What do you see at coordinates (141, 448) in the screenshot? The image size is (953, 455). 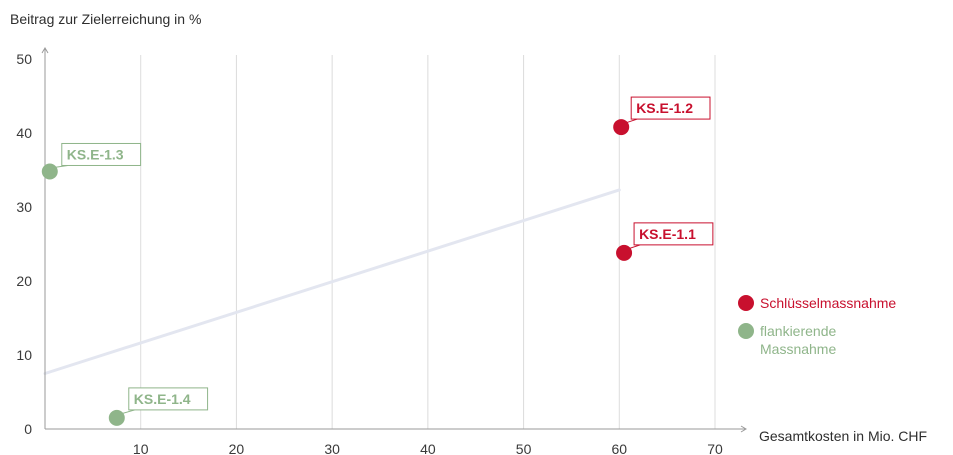 I see `x-tick-label-10: 10` at bounding box center [141, 448].